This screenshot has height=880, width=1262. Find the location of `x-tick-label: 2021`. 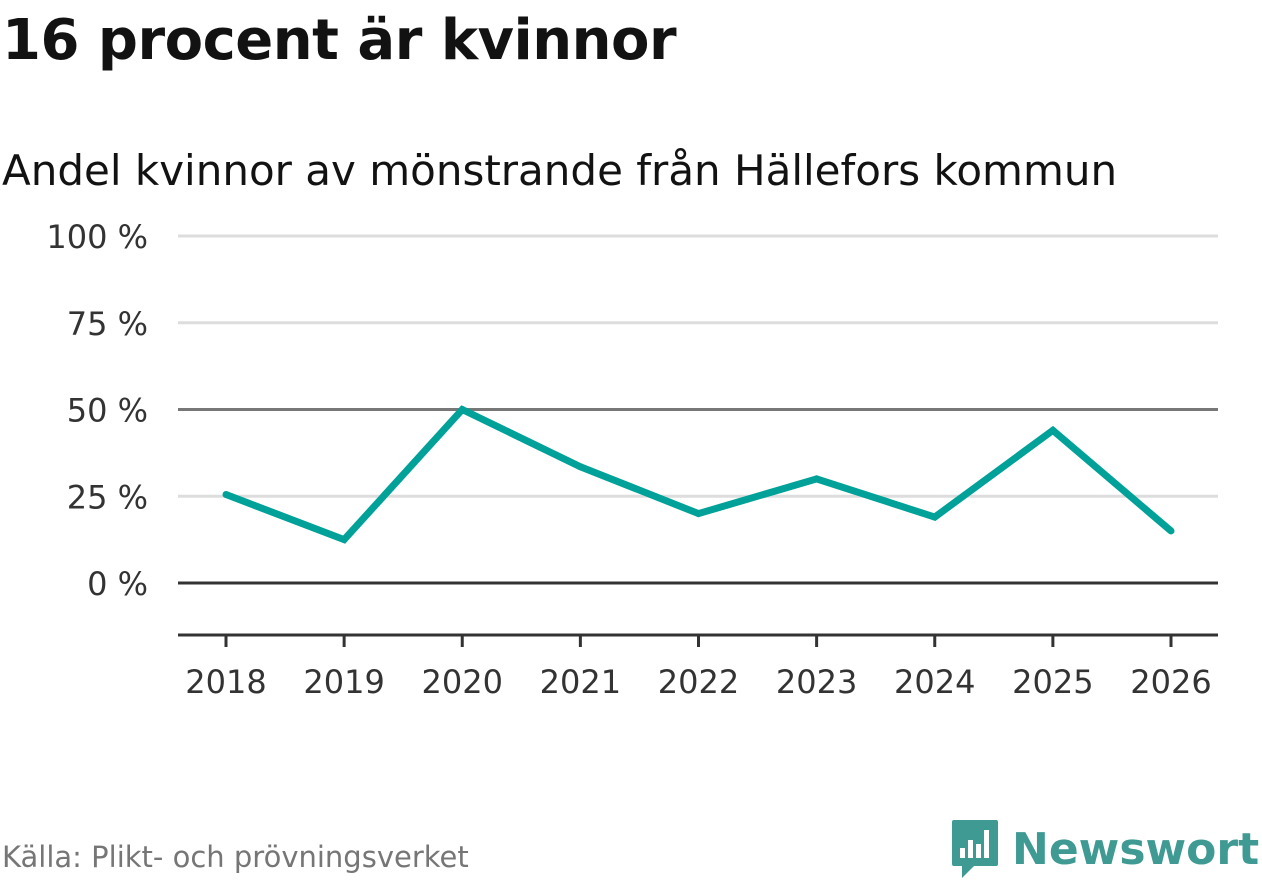

x-tick-label: 2021 is located at coordinates (580, 682).